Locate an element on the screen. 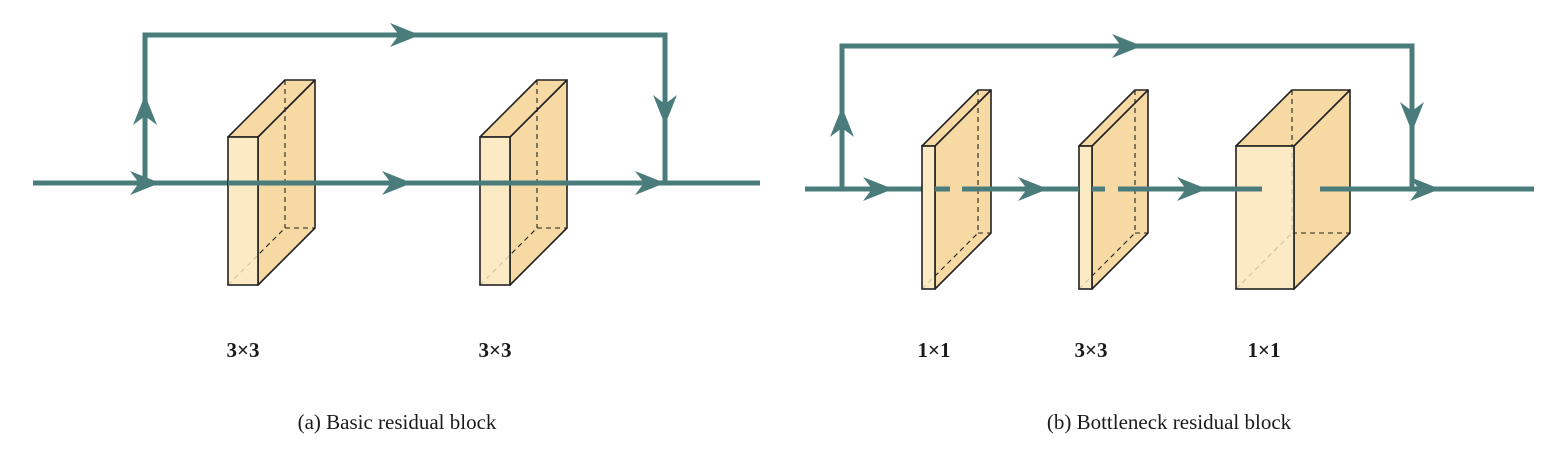  arrow-a-skip-top is located at coordinates (405, 35).